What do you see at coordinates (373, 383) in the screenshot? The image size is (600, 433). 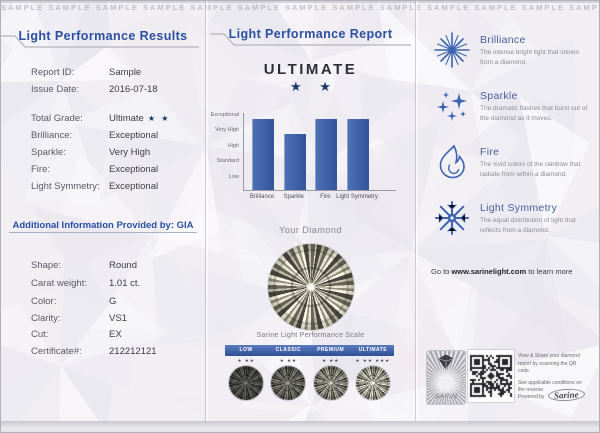 I see `scale-diamond-ultimate` at bounding box center [373, 383].